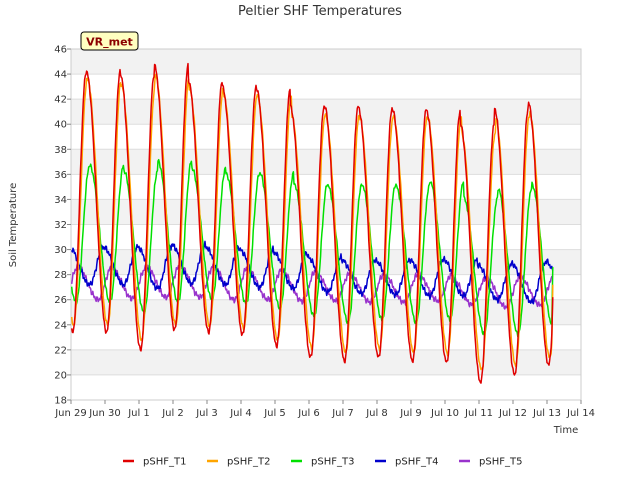 Image resolution: width=640 pixels, height=480 pixels. Describe the element at coordinates (60, 50) in the screenshot. I see `y-tick-label: 46` at that location.